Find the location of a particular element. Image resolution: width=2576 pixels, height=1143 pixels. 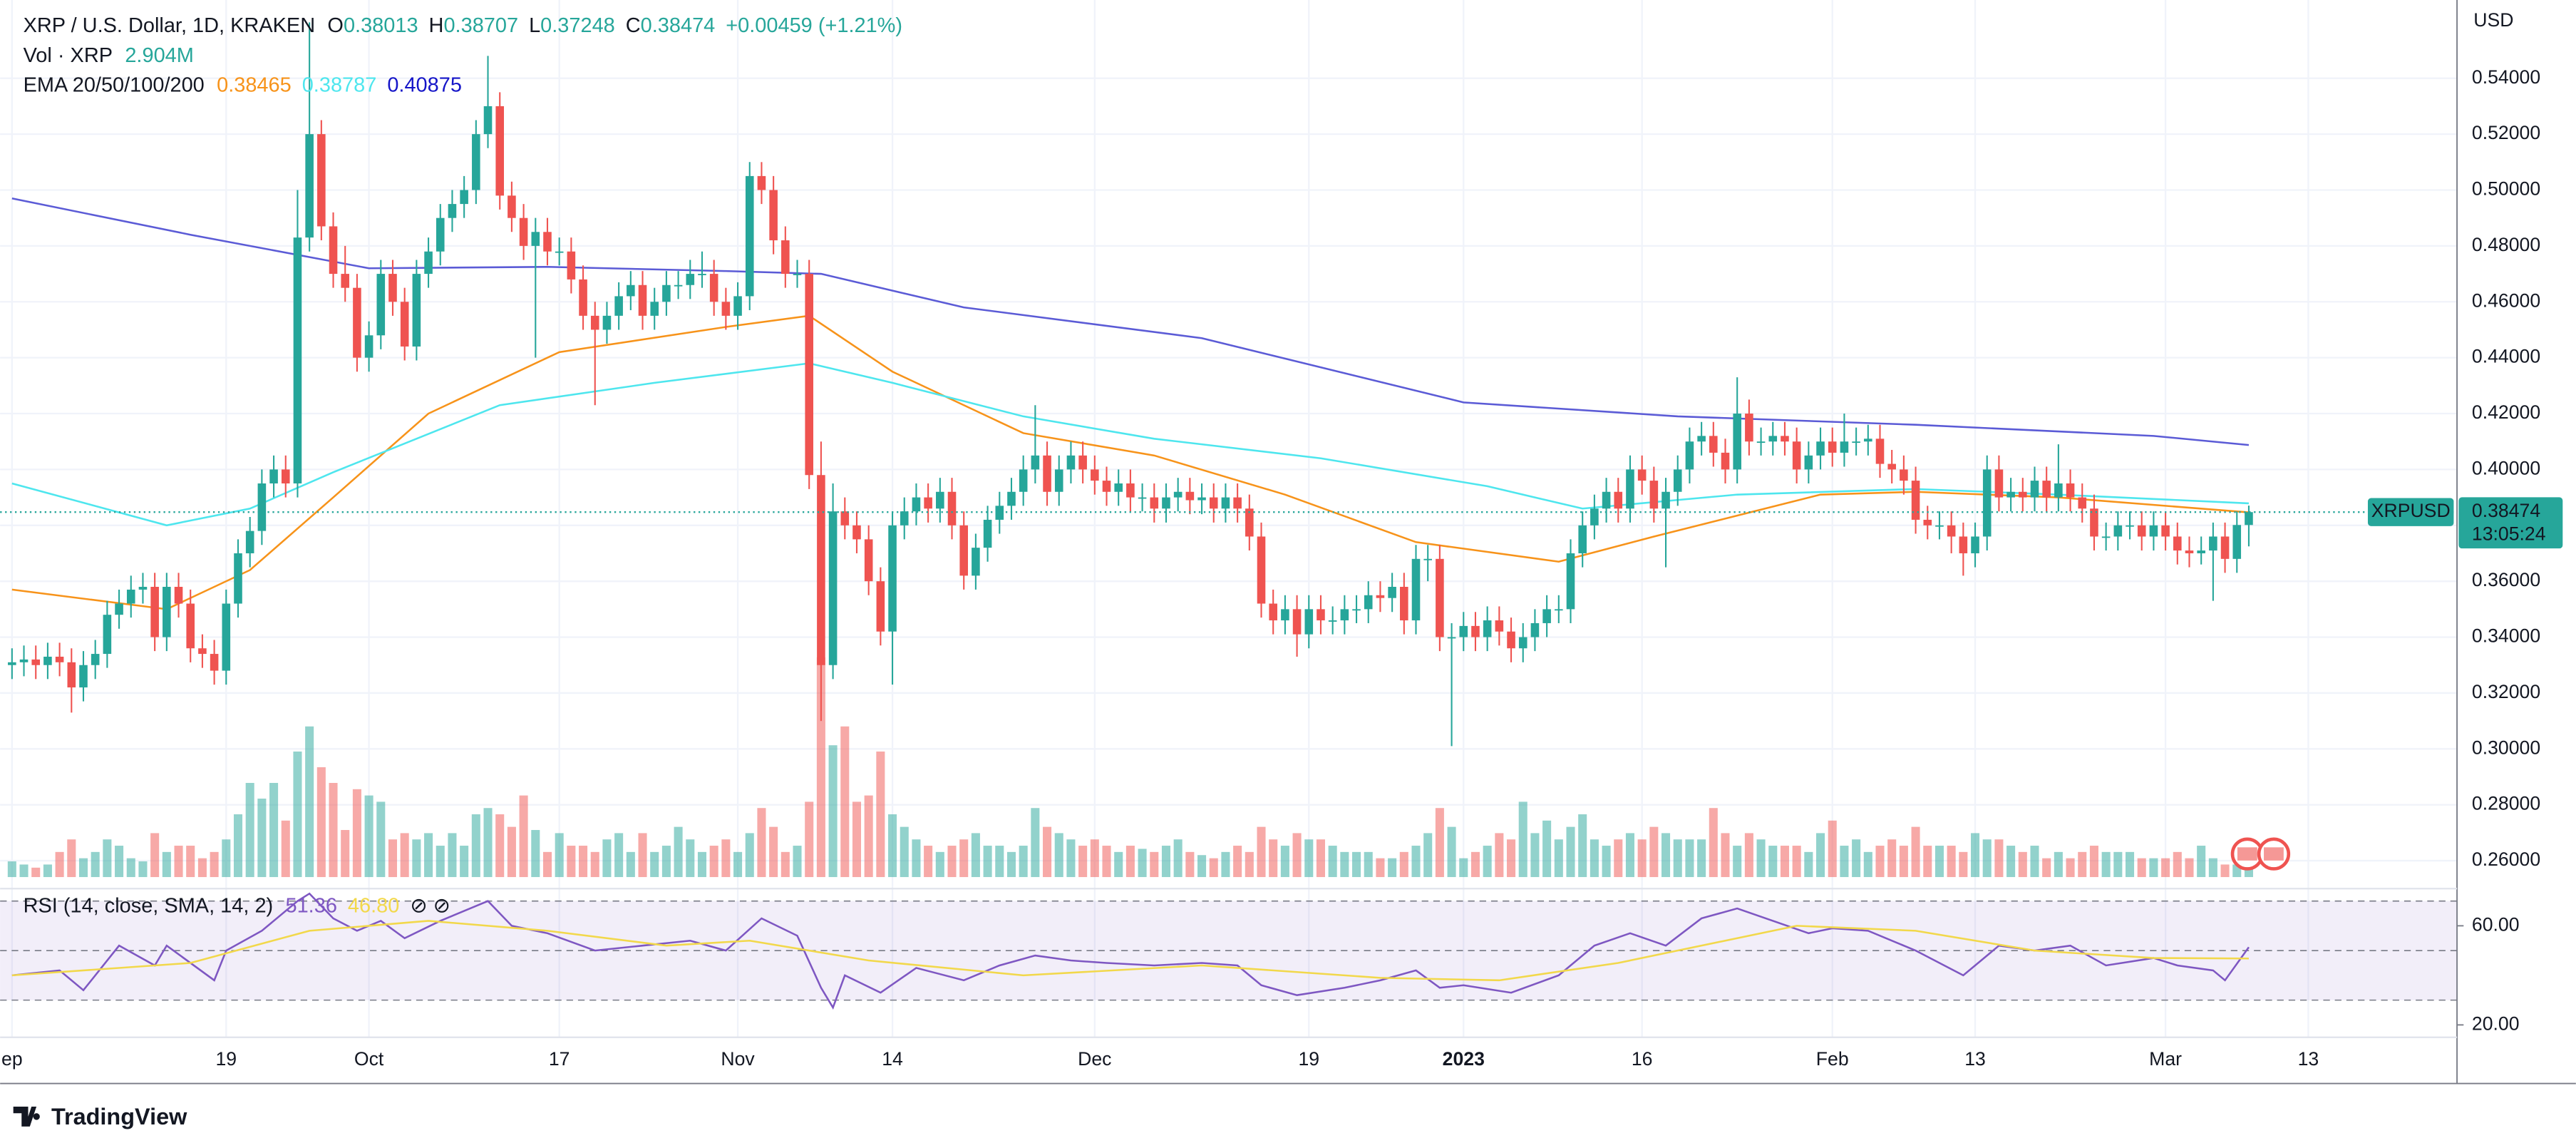

ohlc-value: 0.38013 is located at coordinates (381, 25).